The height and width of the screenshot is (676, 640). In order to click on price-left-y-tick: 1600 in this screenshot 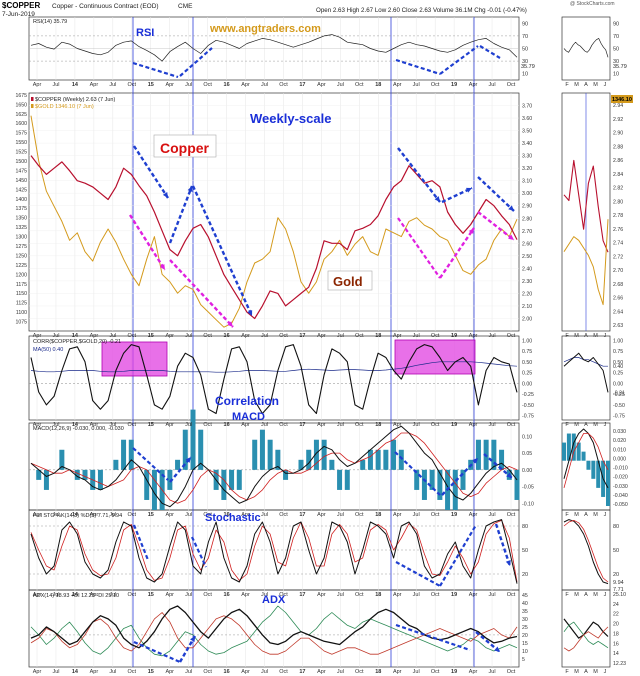, I will do `click(21, 124)`.